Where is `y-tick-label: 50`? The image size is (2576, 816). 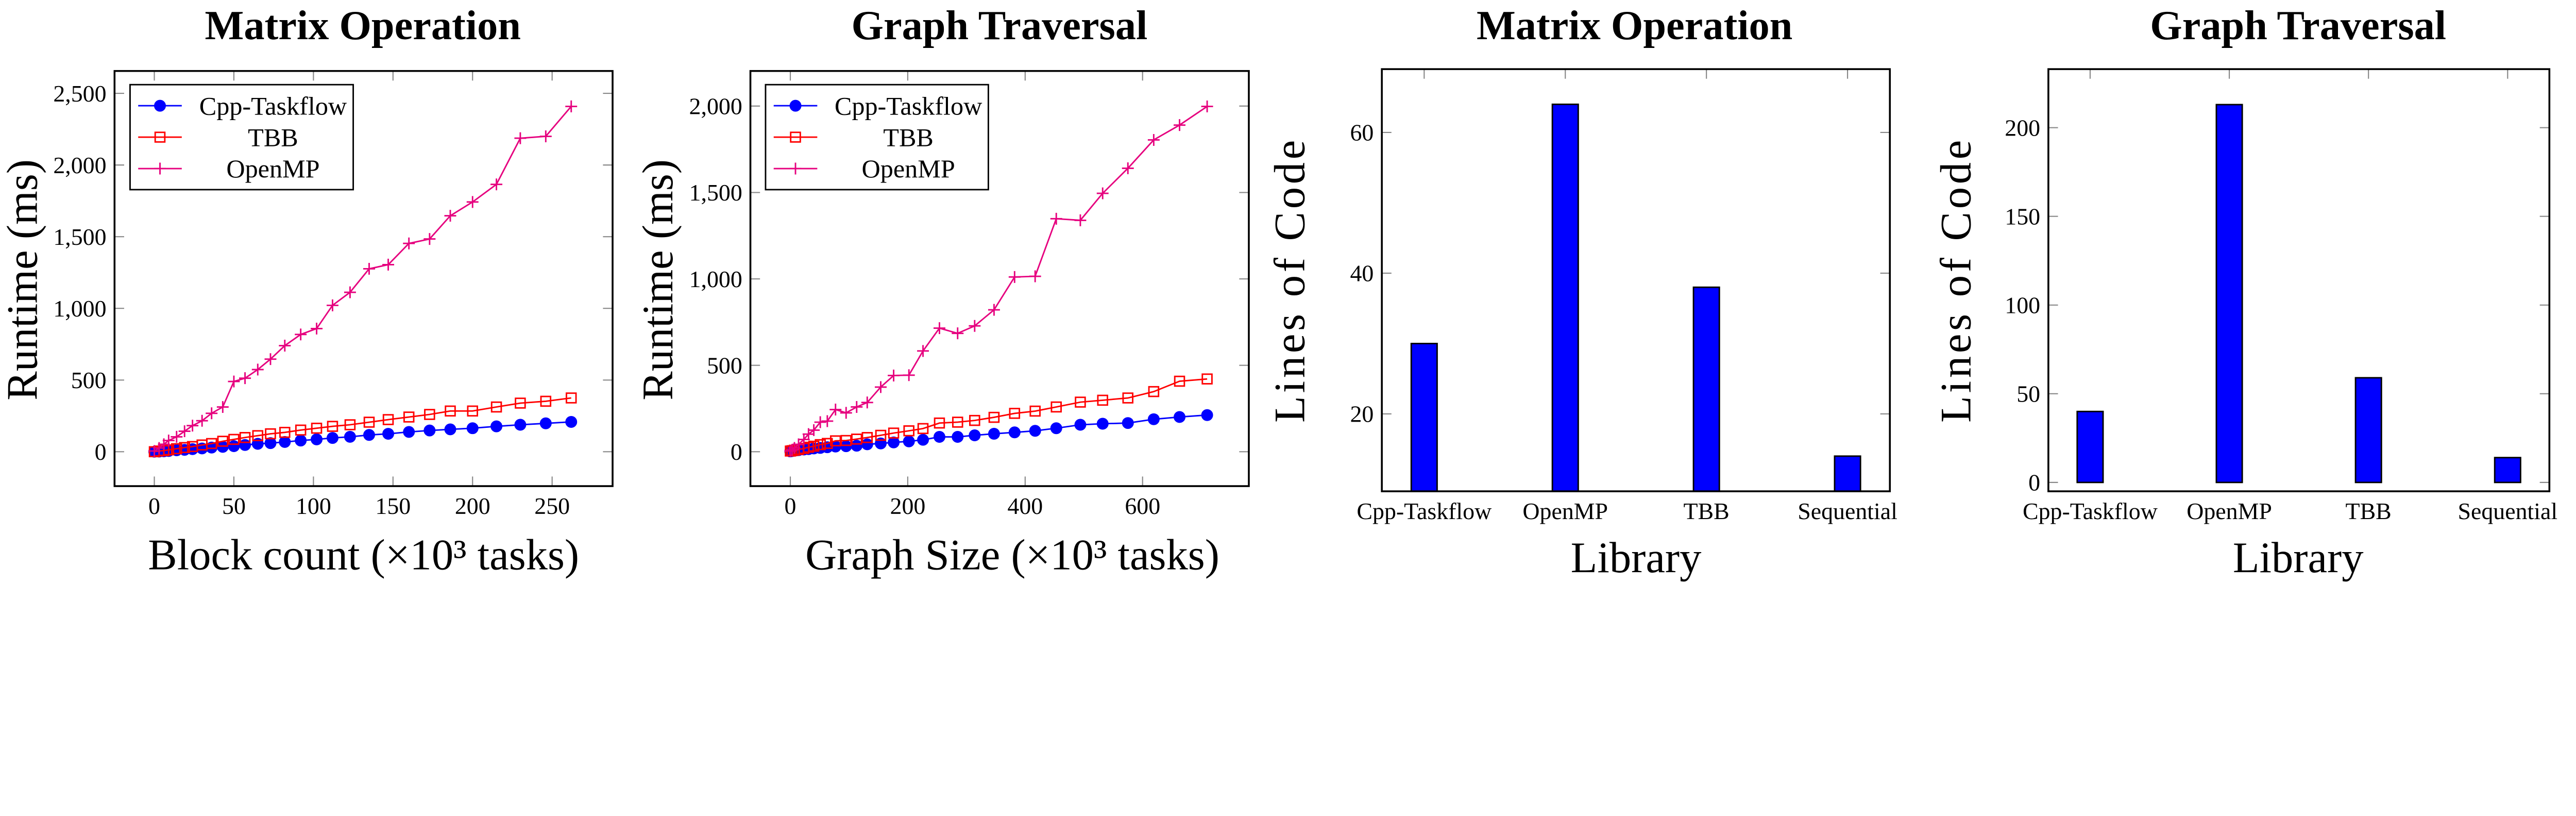
y-tick-label: 50 is located at coordinates (2028, 394).